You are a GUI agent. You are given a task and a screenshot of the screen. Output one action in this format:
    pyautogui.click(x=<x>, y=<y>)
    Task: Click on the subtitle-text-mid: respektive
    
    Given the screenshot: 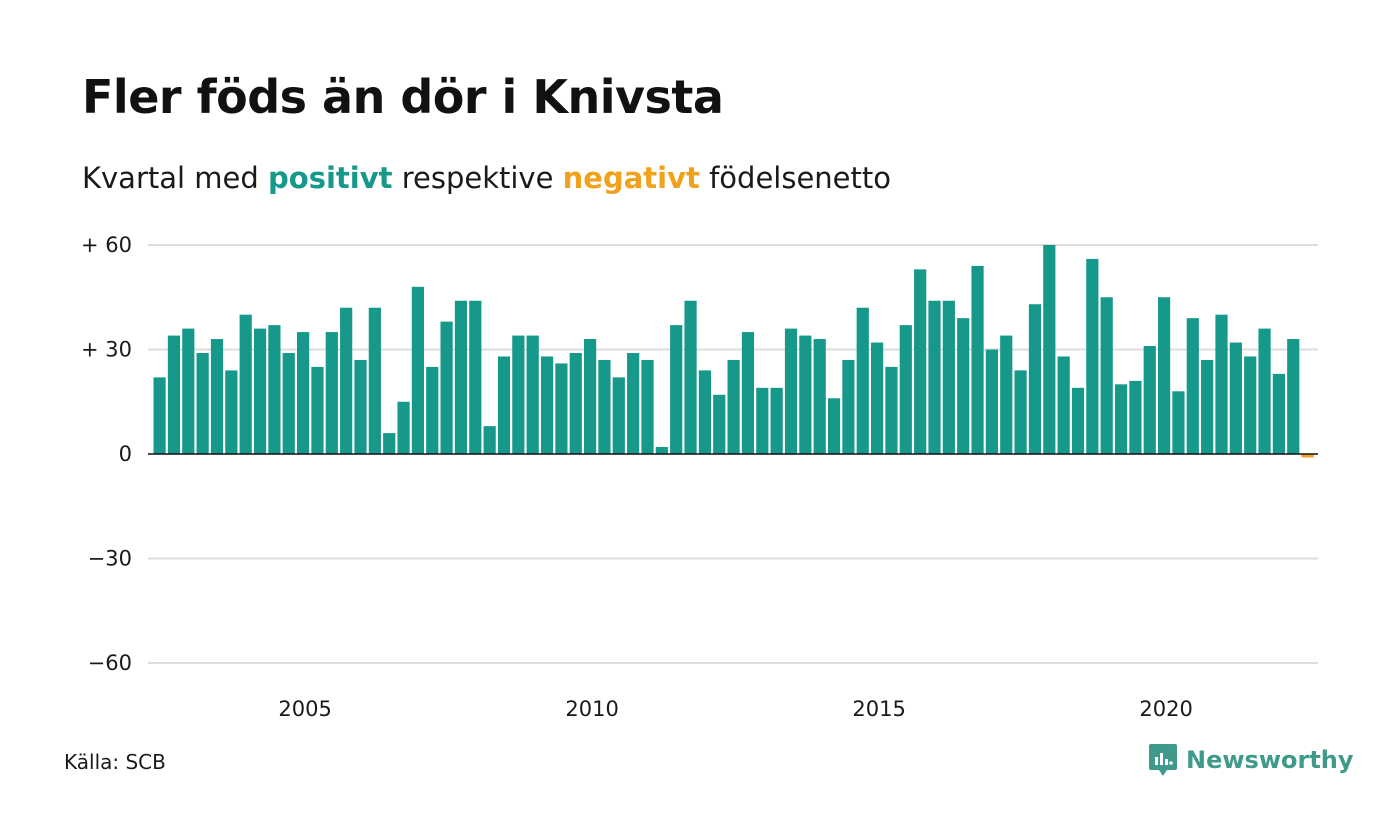 What is the action you would take?
    pyautogui.click(x=477, y=178)
    